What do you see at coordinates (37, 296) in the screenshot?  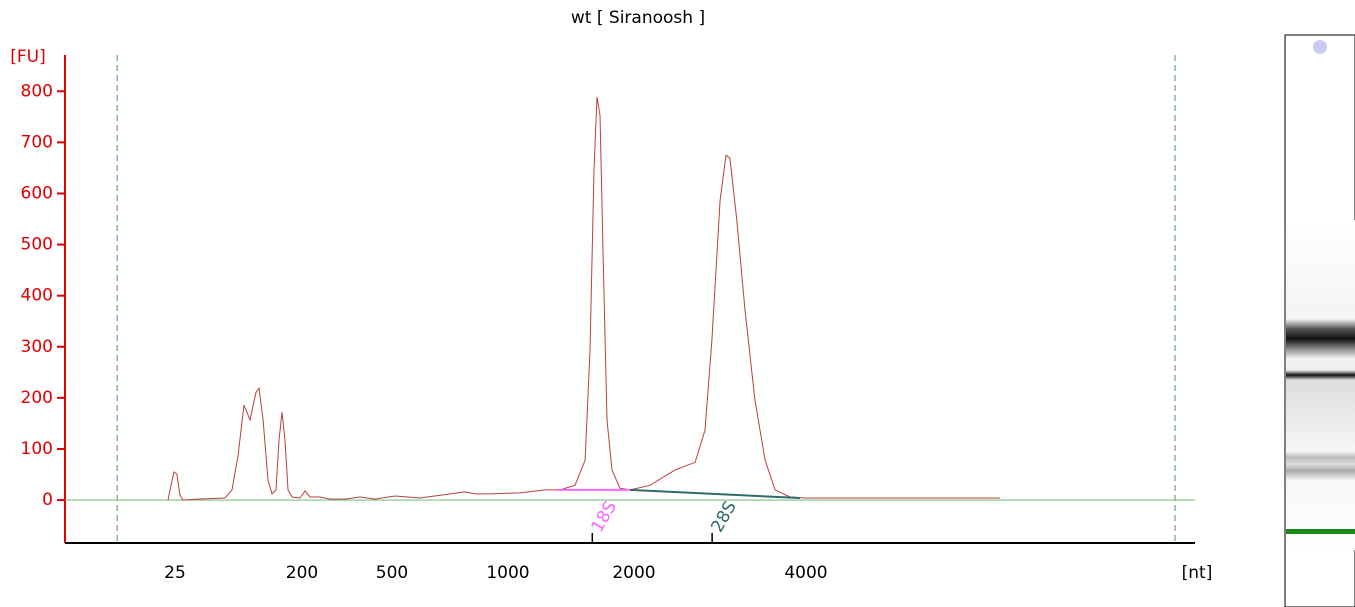 I see `y-tick-label: 400` at bounding box center [37, 296].